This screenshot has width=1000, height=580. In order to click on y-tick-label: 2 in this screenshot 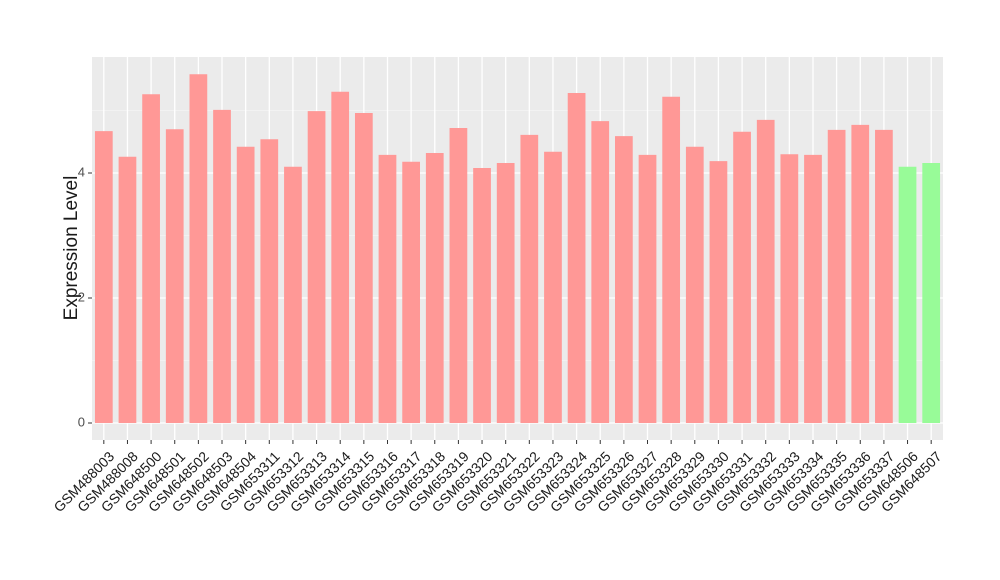, I will do `click(81, 296)`.